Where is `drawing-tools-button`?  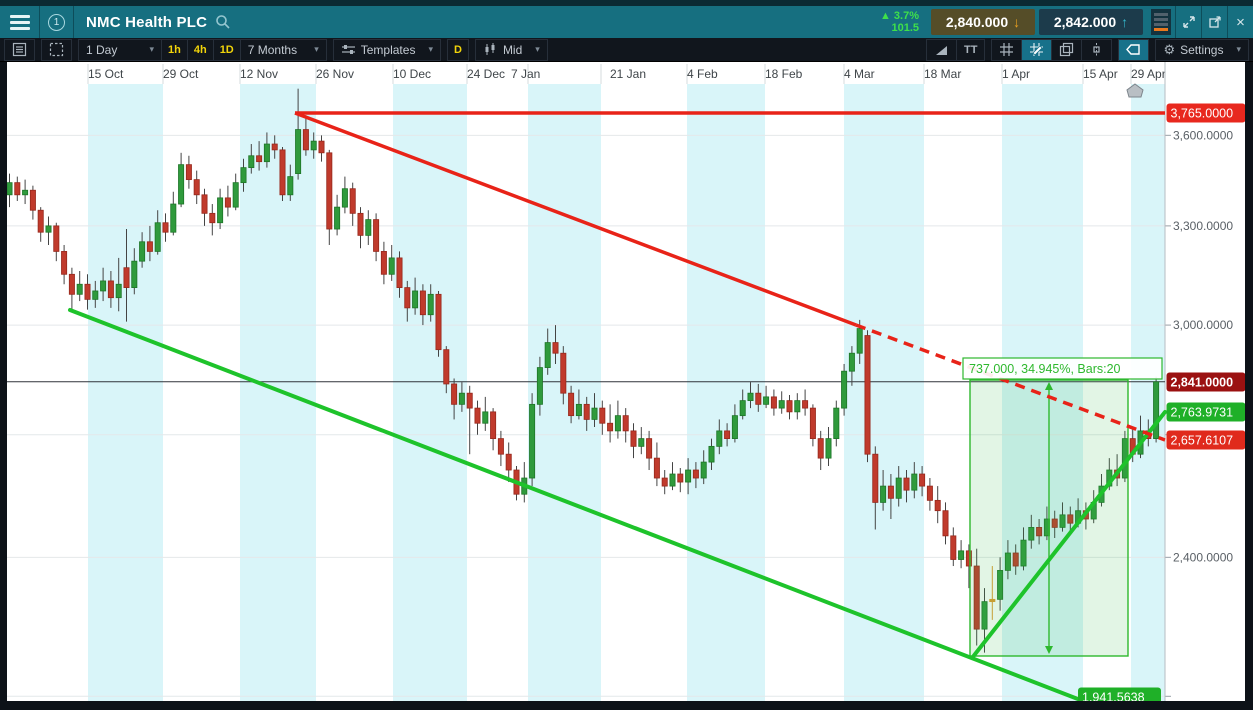
drawing-tools-button is located at coordinates (1037, 49).